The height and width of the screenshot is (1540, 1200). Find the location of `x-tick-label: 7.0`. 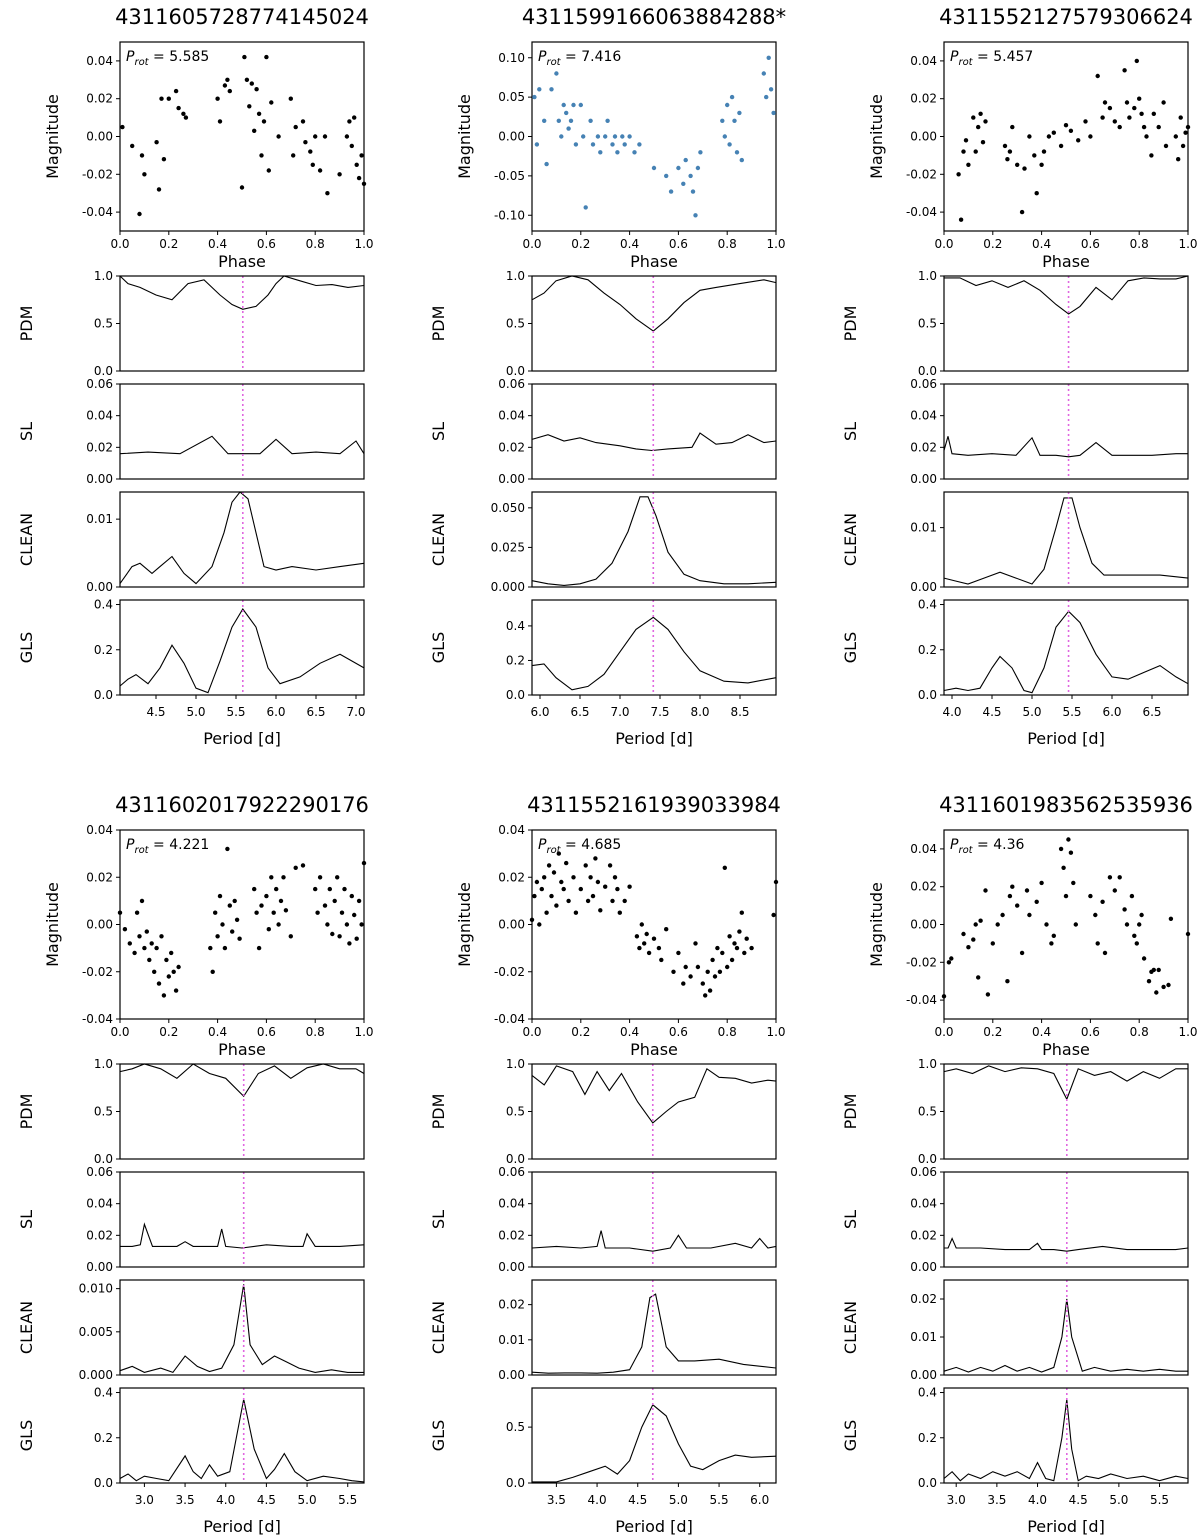

x-tick-label: 7.0 is located at coordinates (355, 712).